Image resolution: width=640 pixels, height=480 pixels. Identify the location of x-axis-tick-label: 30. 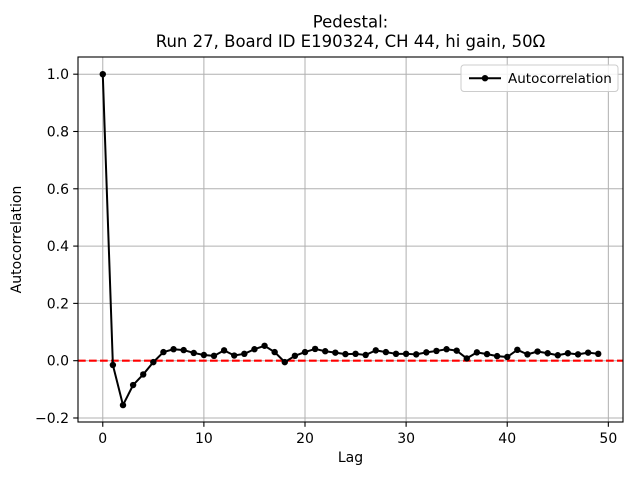
(406, 439).